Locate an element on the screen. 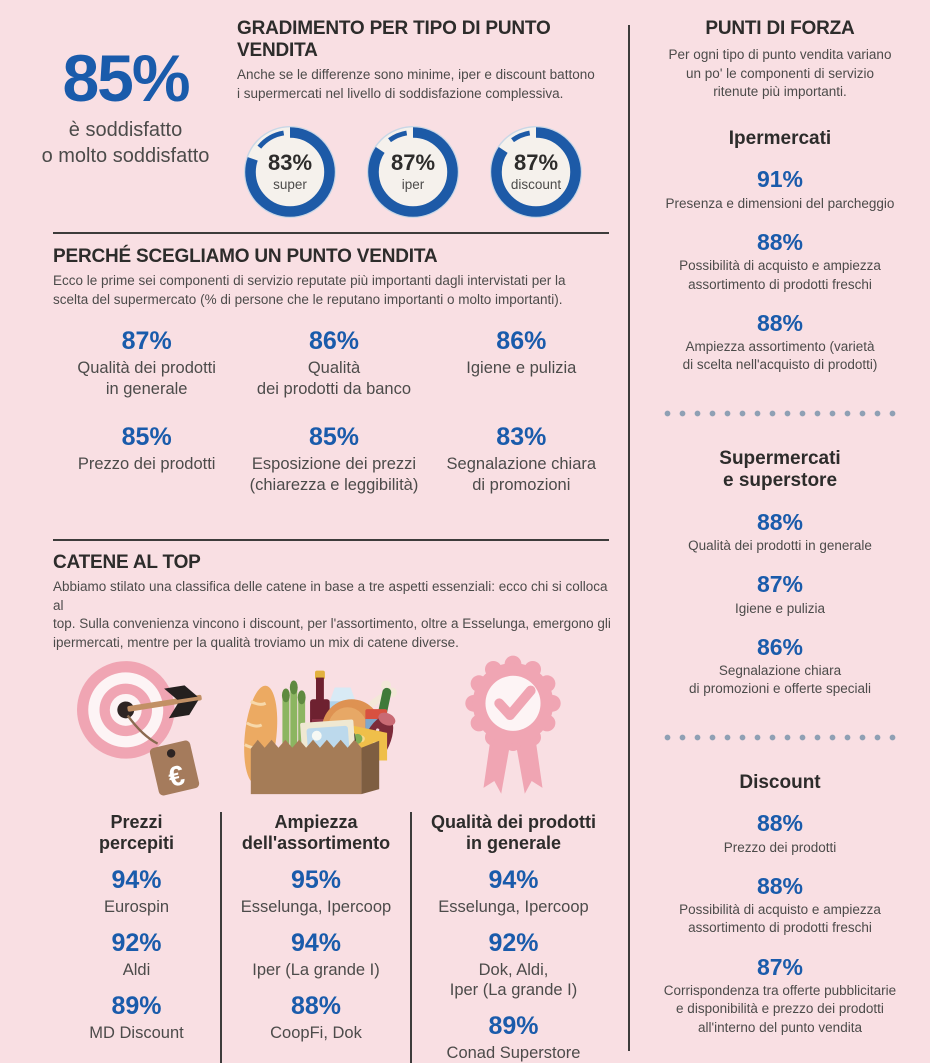  stat-value: 85% is located at coordinates (146, 437).